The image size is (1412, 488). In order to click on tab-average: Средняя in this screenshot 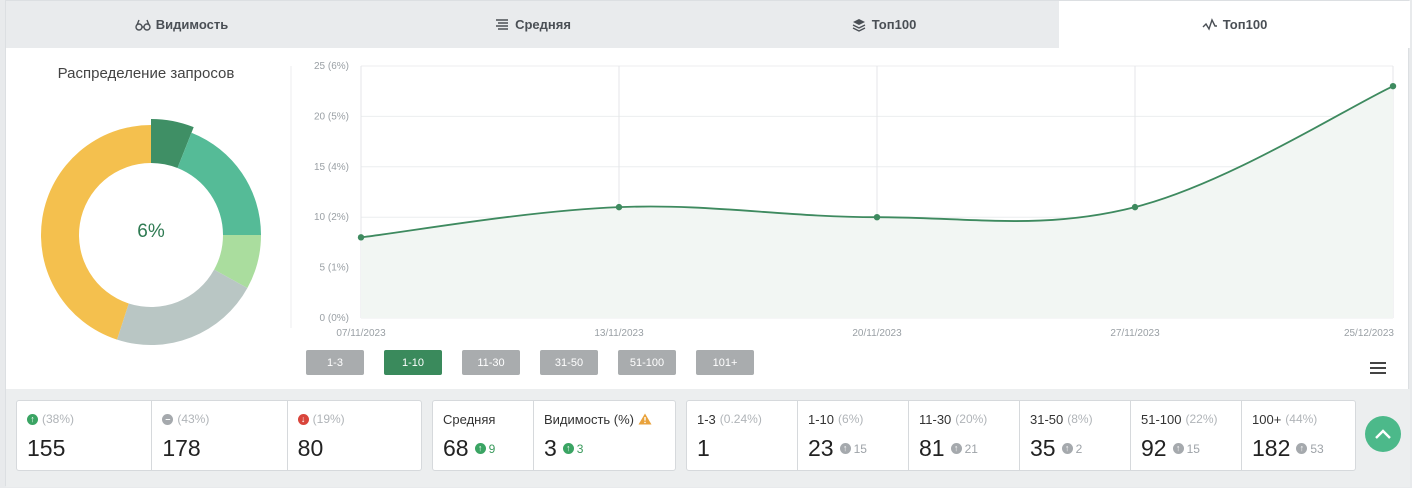, I will do `click(532, 24)`.